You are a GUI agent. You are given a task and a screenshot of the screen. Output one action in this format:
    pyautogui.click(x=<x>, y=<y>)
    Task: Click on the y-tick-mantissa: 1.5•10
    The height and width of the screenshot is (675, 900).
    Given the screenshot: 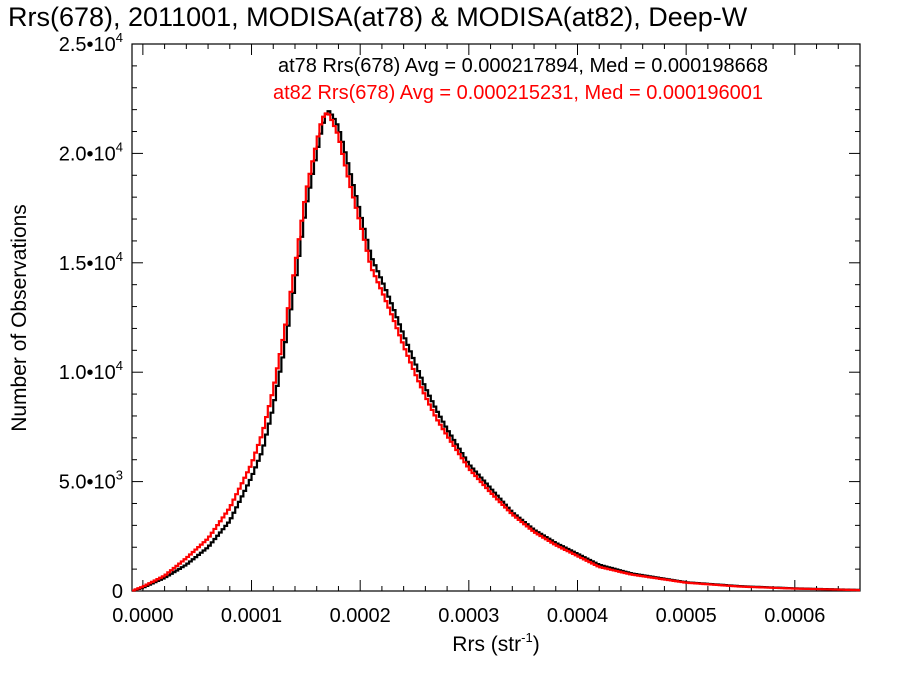 What is the action you would take?
    pyautogui.click(x=87, y=264)
    